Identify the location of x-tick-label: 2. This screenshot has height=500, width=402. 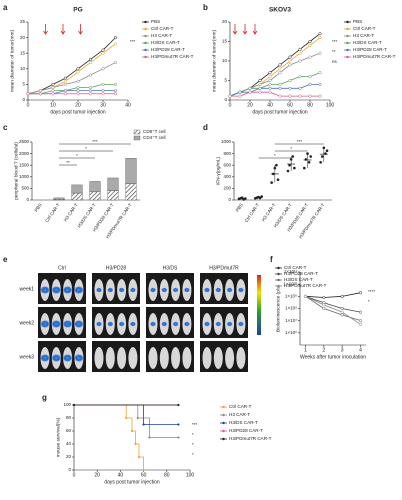
(323, 350).